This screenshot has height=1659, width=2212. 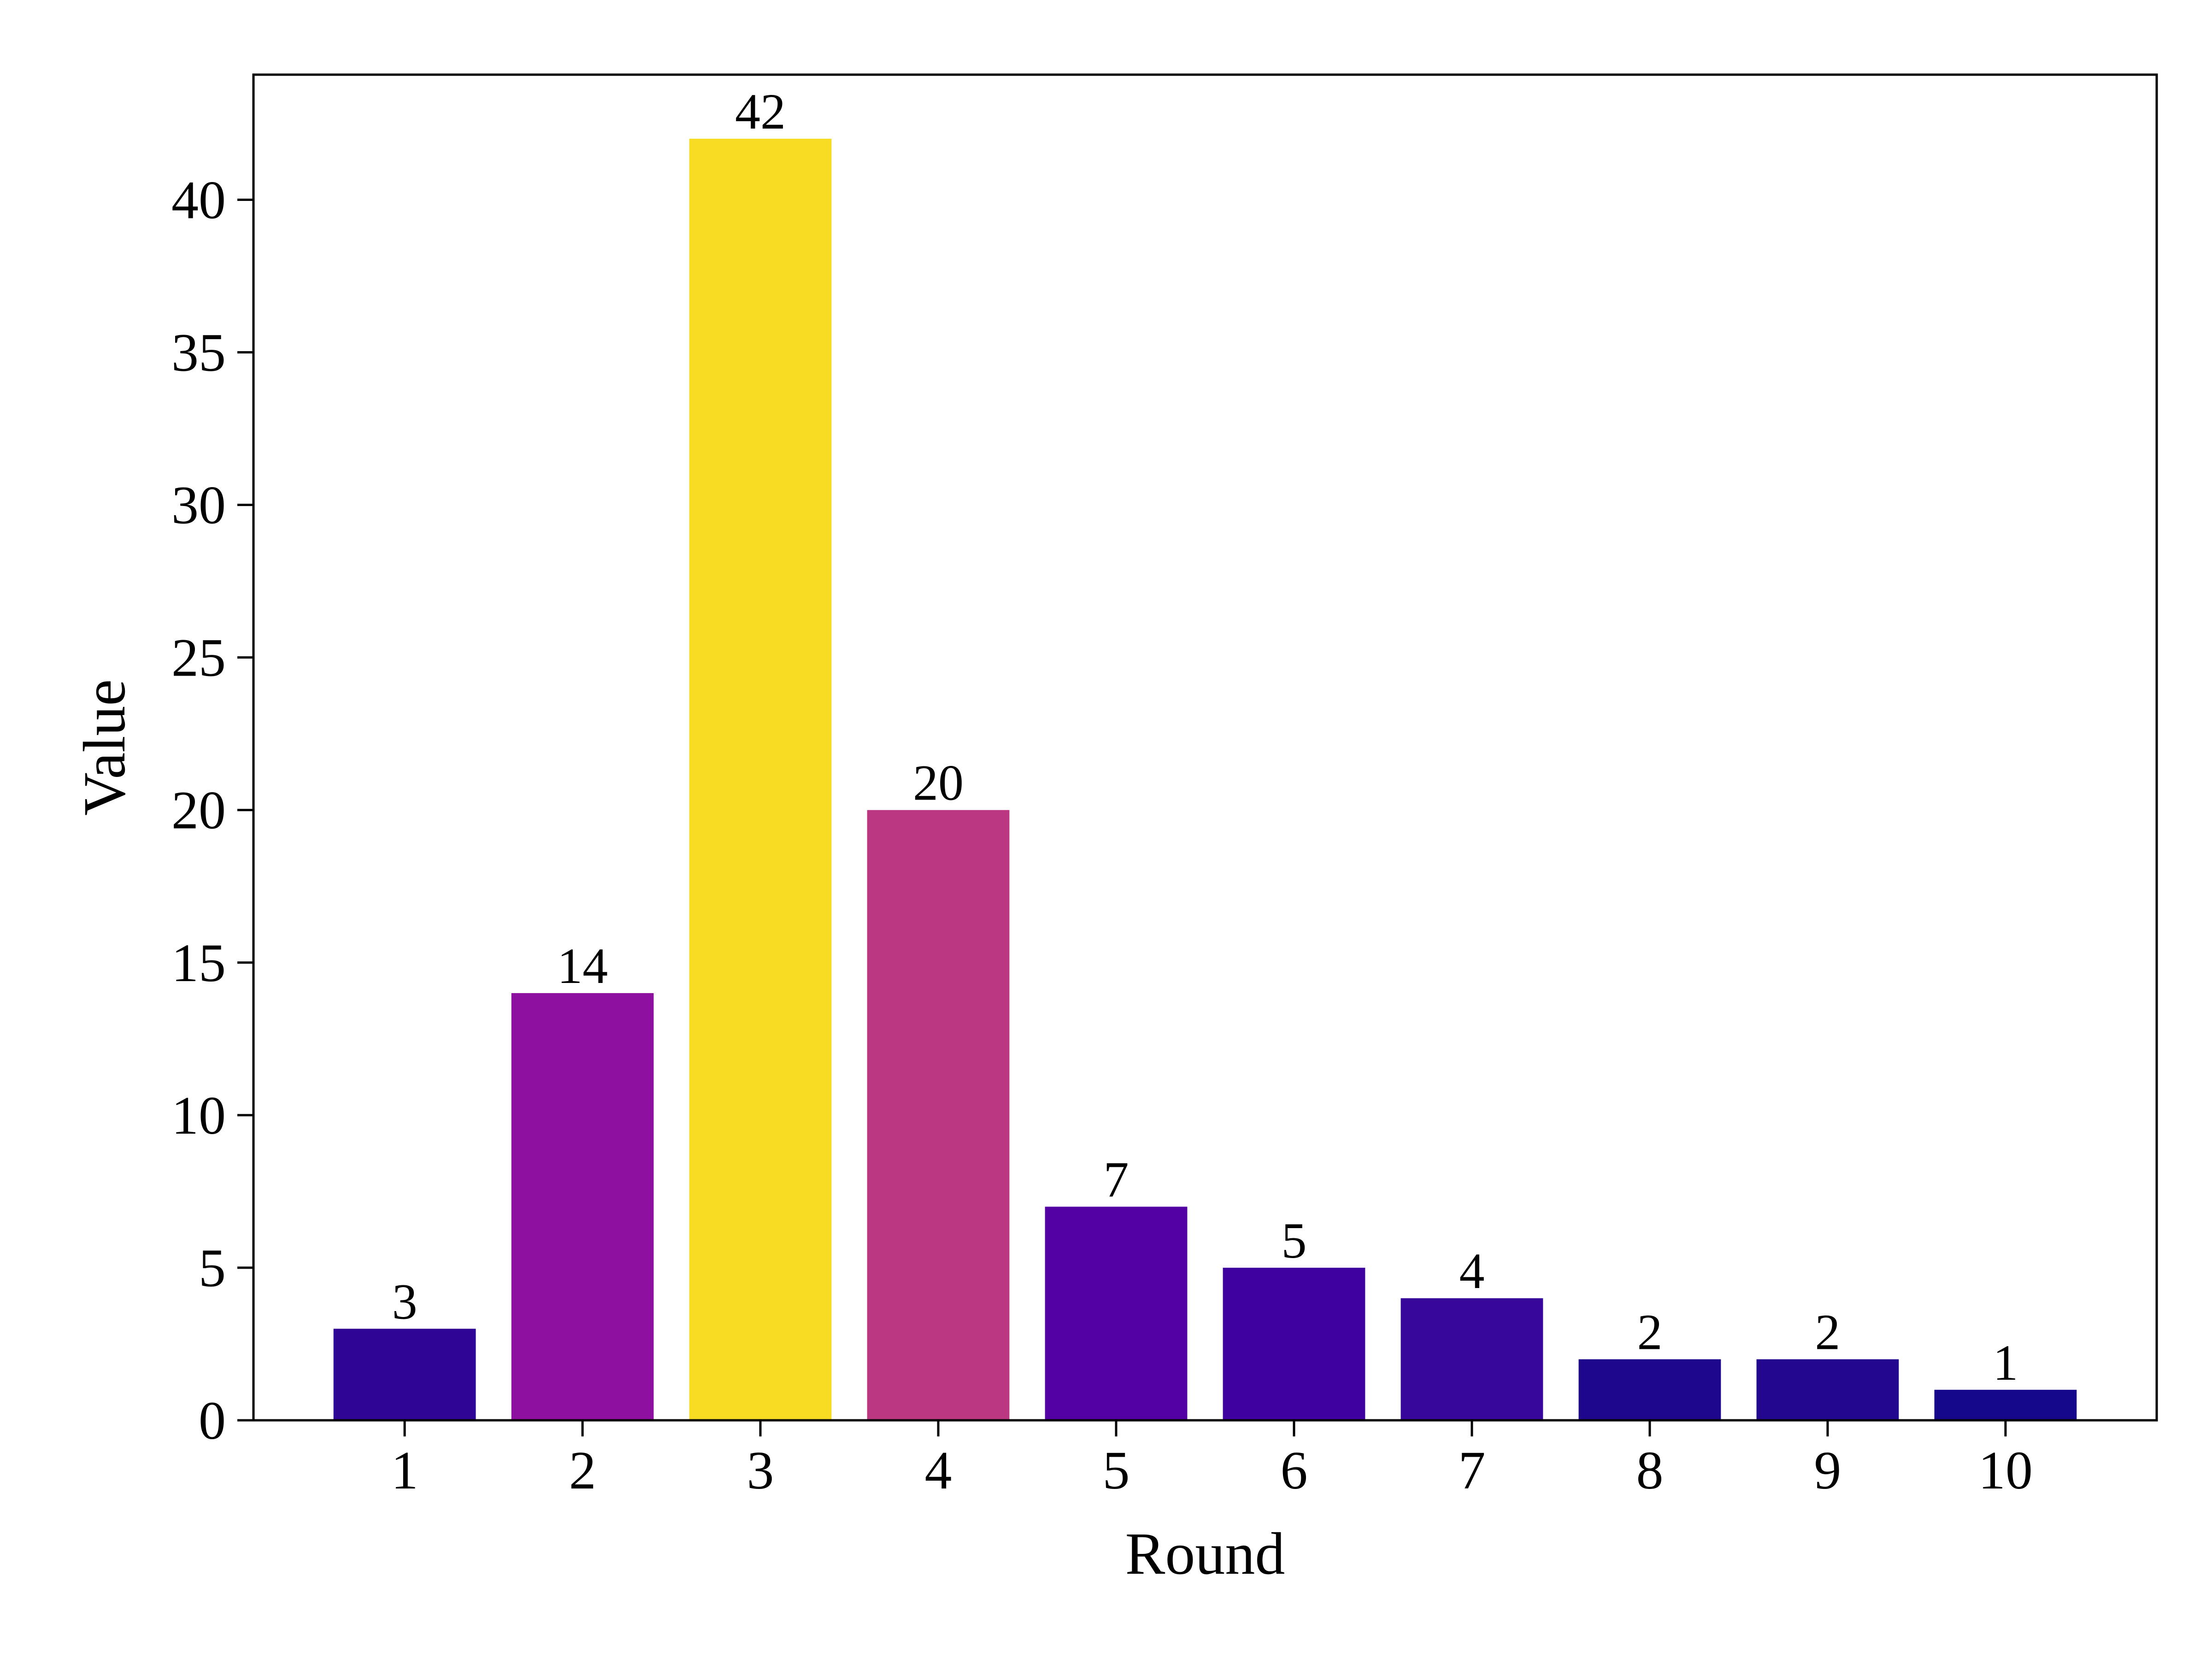 What do you see at coordinates (198, 963) in the screenshot?
I see `y-tick-label: 15` at bounding box center [198, 963].